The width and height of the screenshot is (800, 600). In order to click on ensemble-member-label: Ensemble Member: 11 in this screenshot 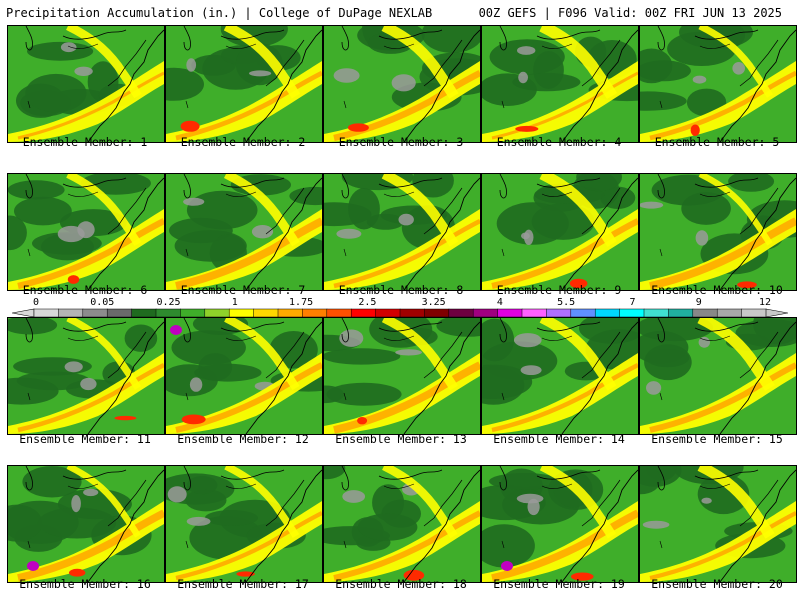, I will do `click(85, 439)`.